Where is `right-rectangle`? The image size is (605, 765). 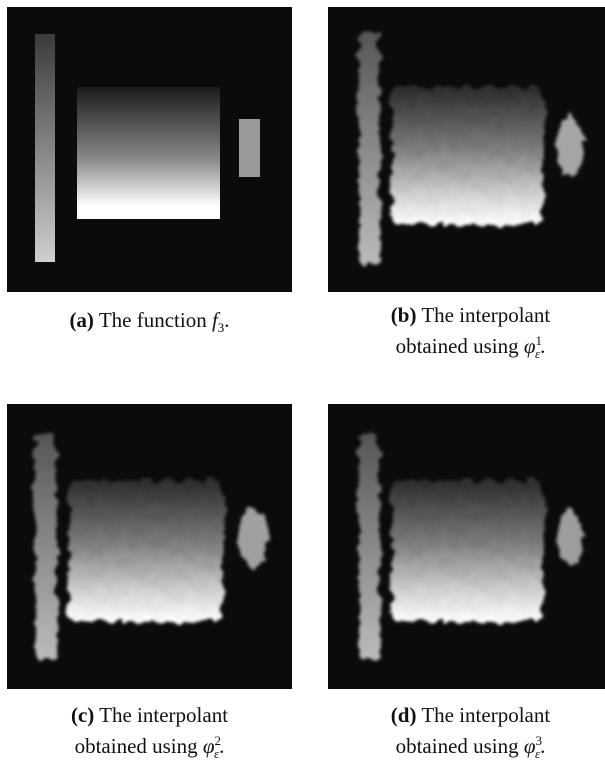 right-rectangle is located at coordinates (249, 148).